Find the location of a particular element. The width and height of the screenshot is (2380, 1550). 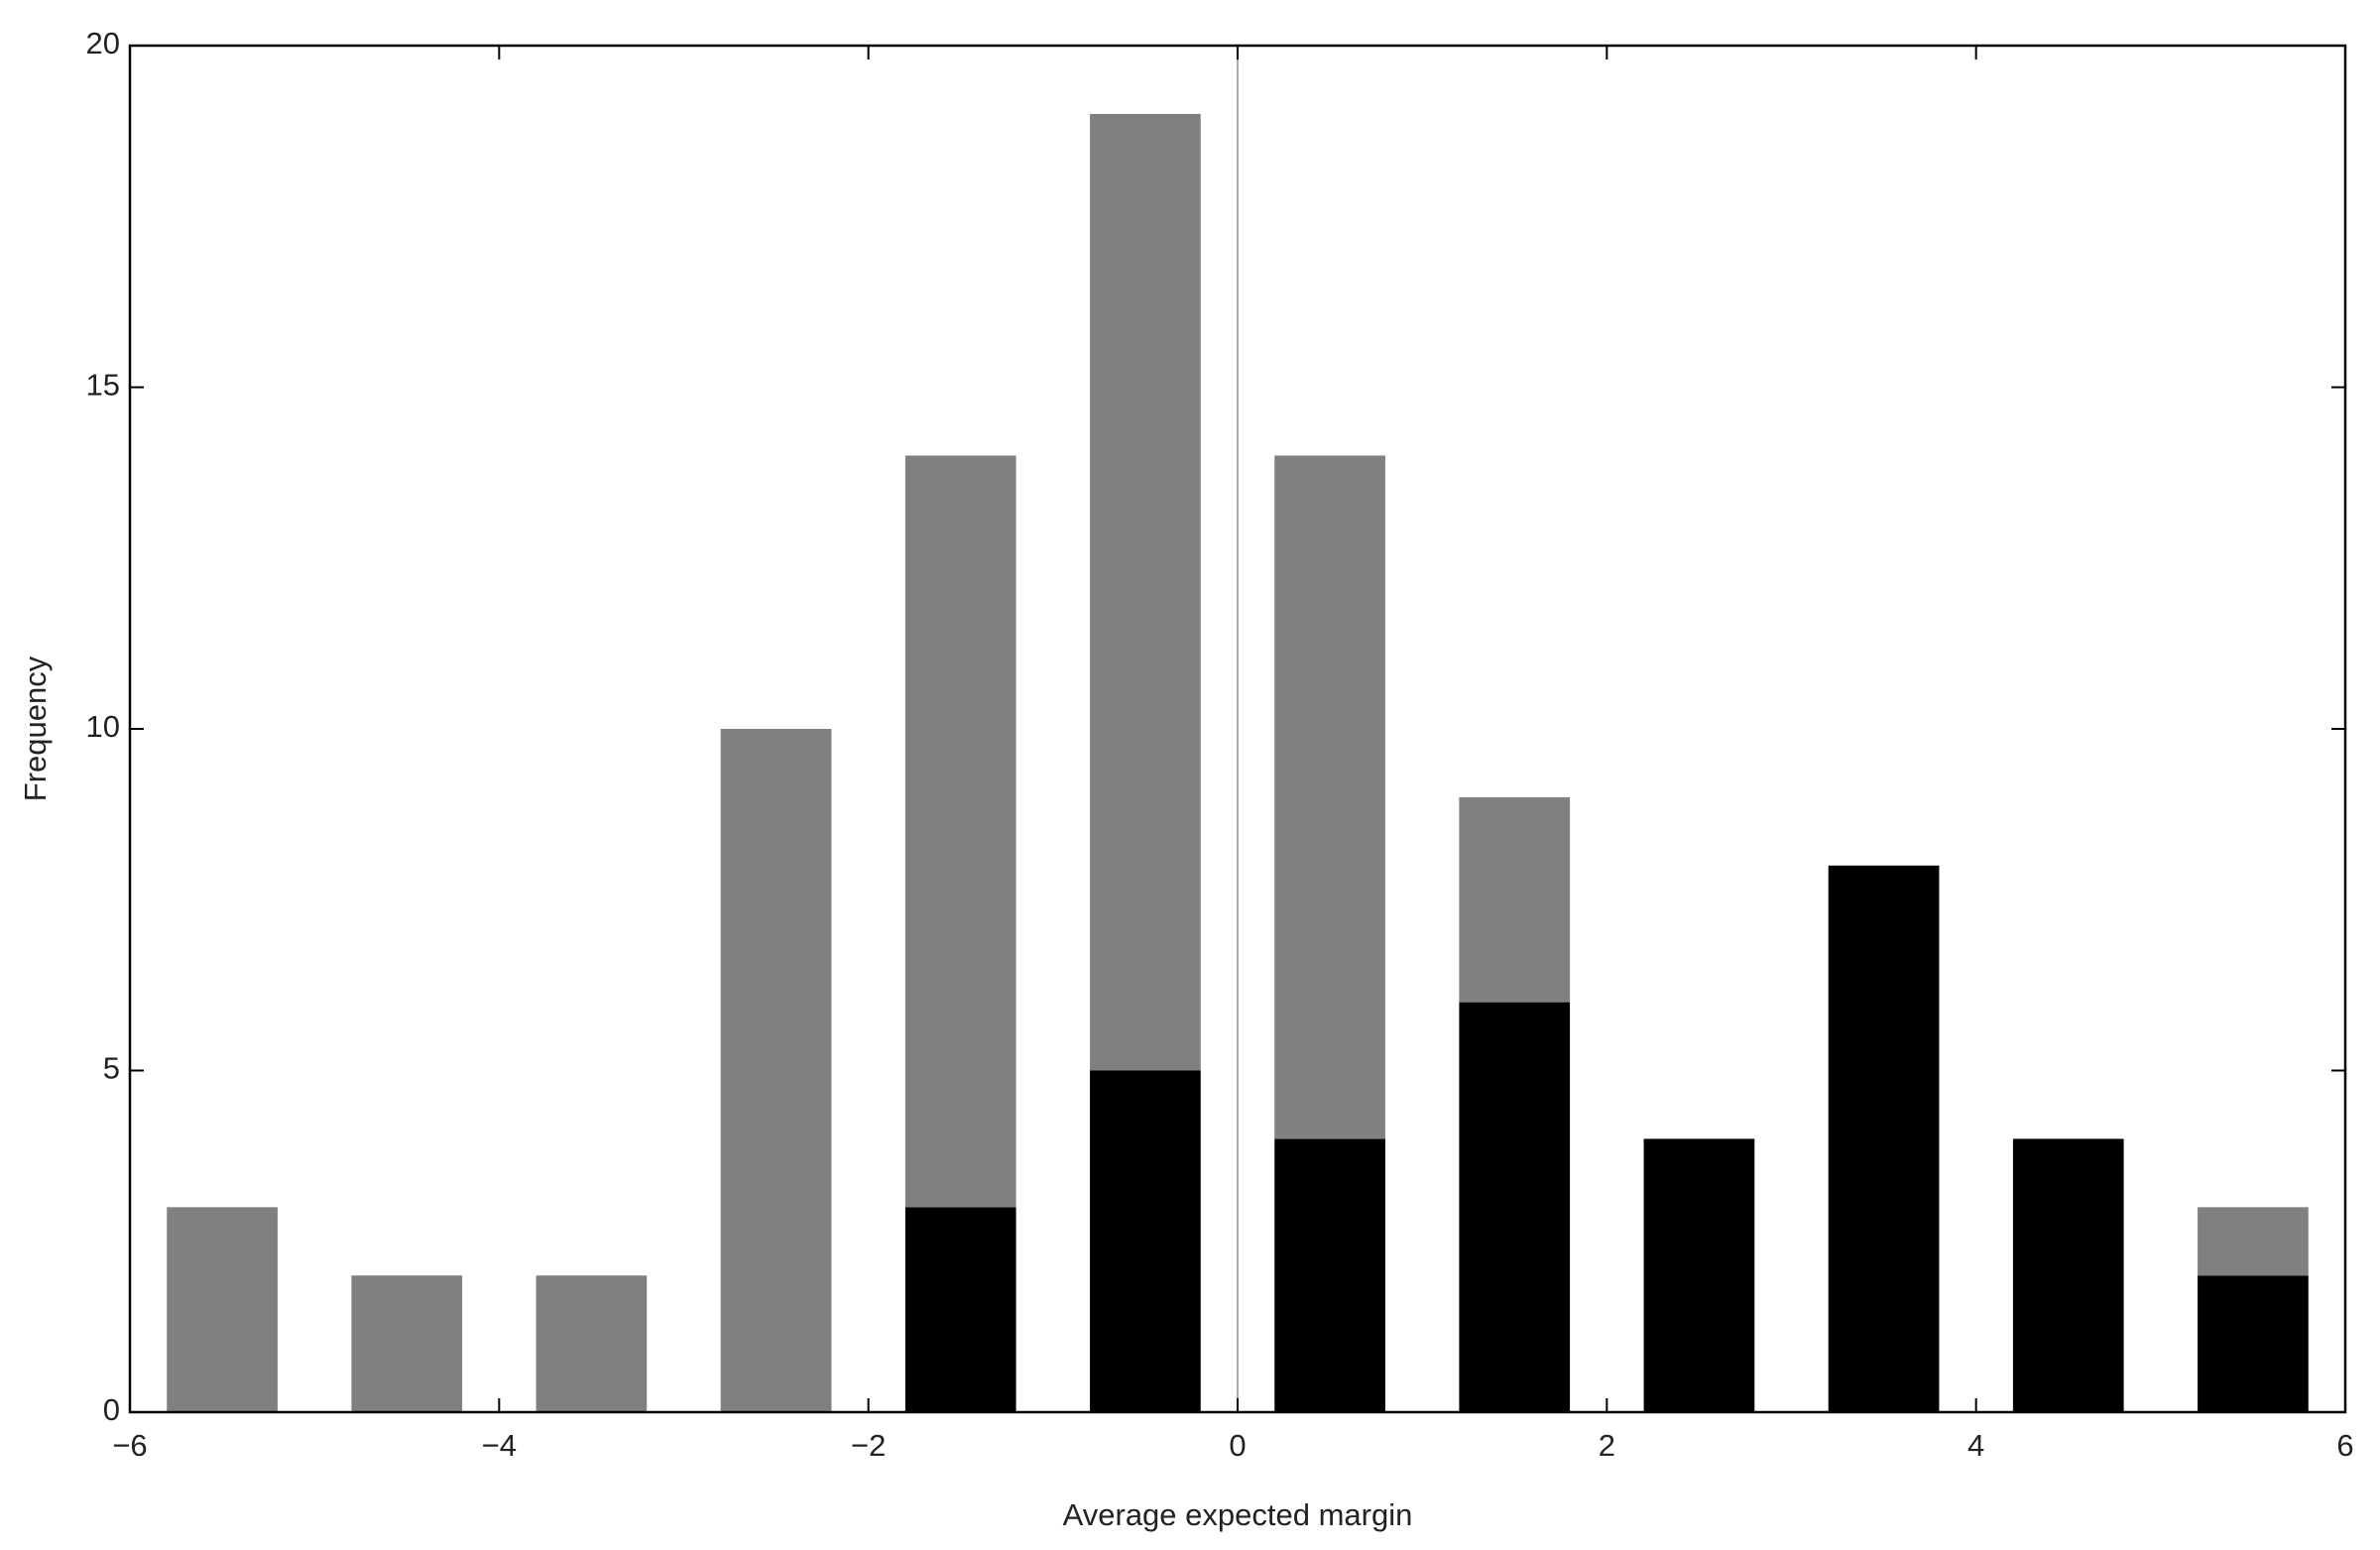

y-tick-label: 20 is located at coordinates (103, 43).